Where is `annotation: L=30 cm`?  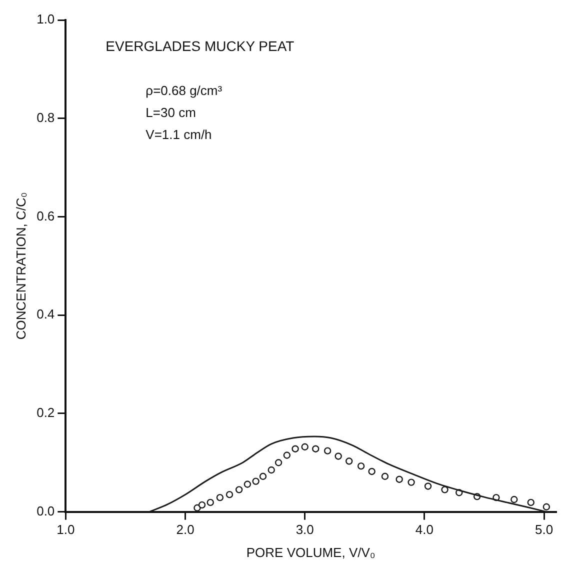 annotation: L=30 cm is located at coordinates (171, 112).